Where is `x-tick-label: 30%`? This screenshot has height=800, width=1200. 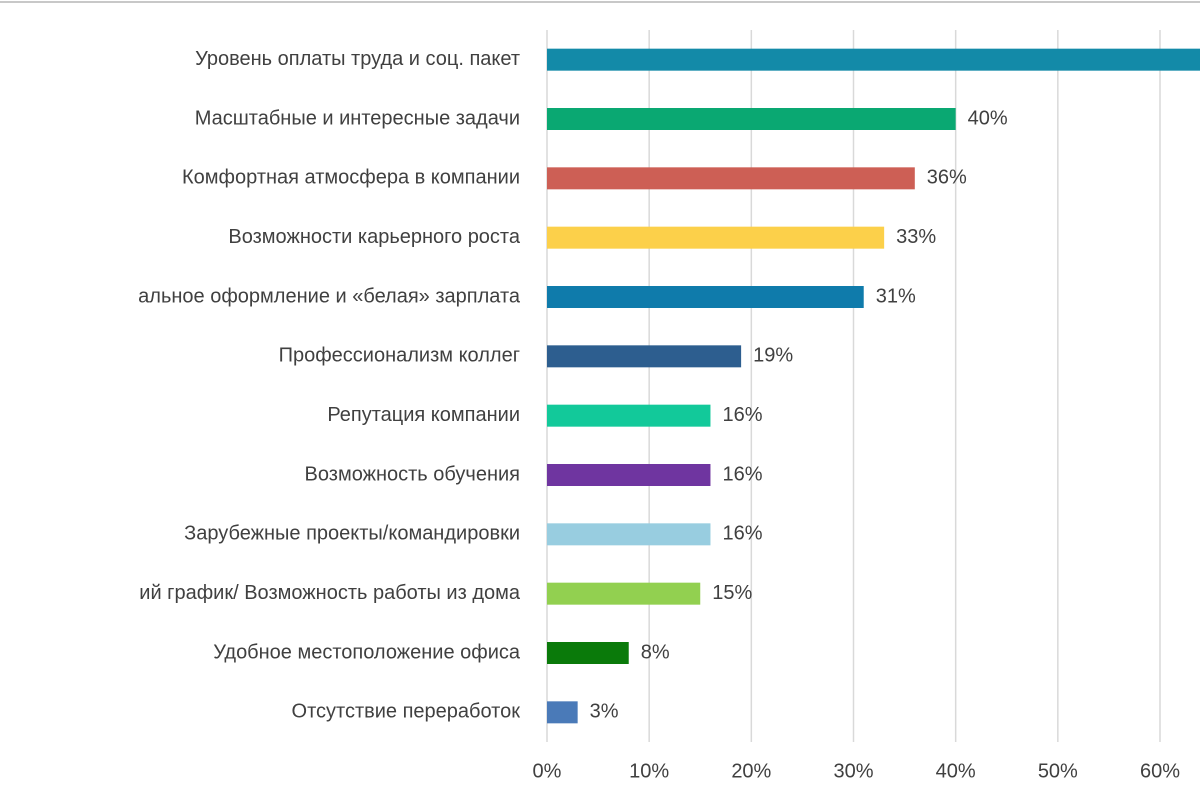
x-tick-label: 30% is located at coordinates (853, 771).